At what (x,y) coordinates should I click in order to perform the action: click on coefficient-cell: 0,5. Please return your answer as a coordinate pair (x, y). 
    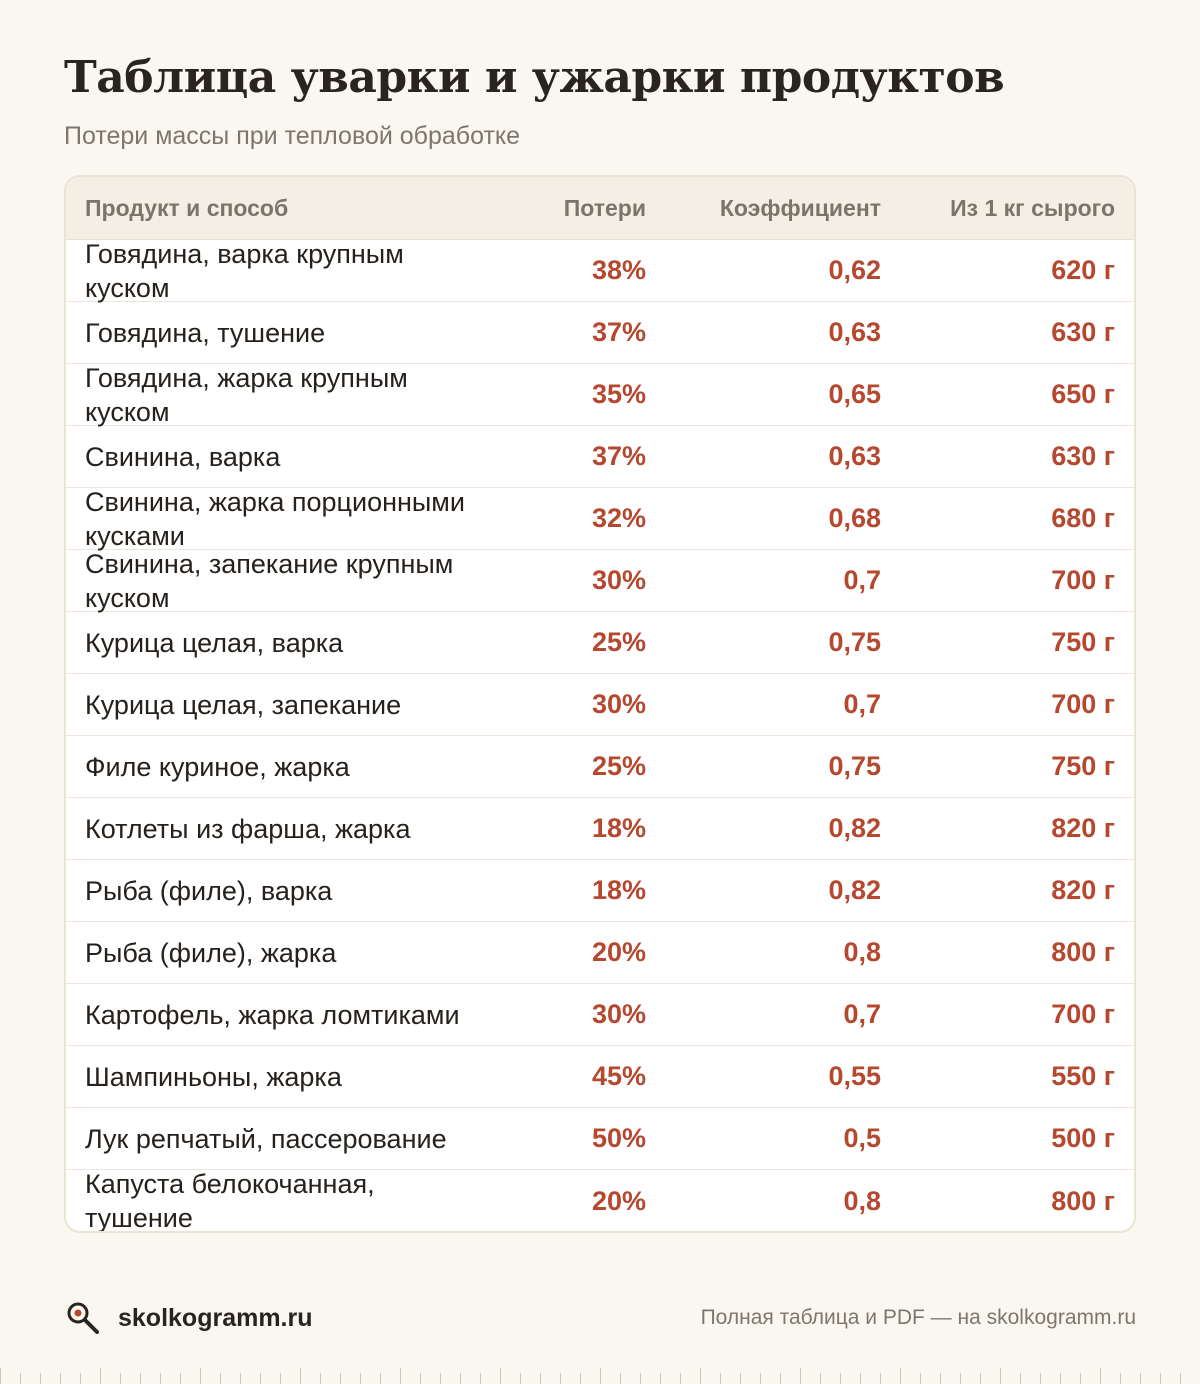
    Looking at the image, I should click on (862, 1138).